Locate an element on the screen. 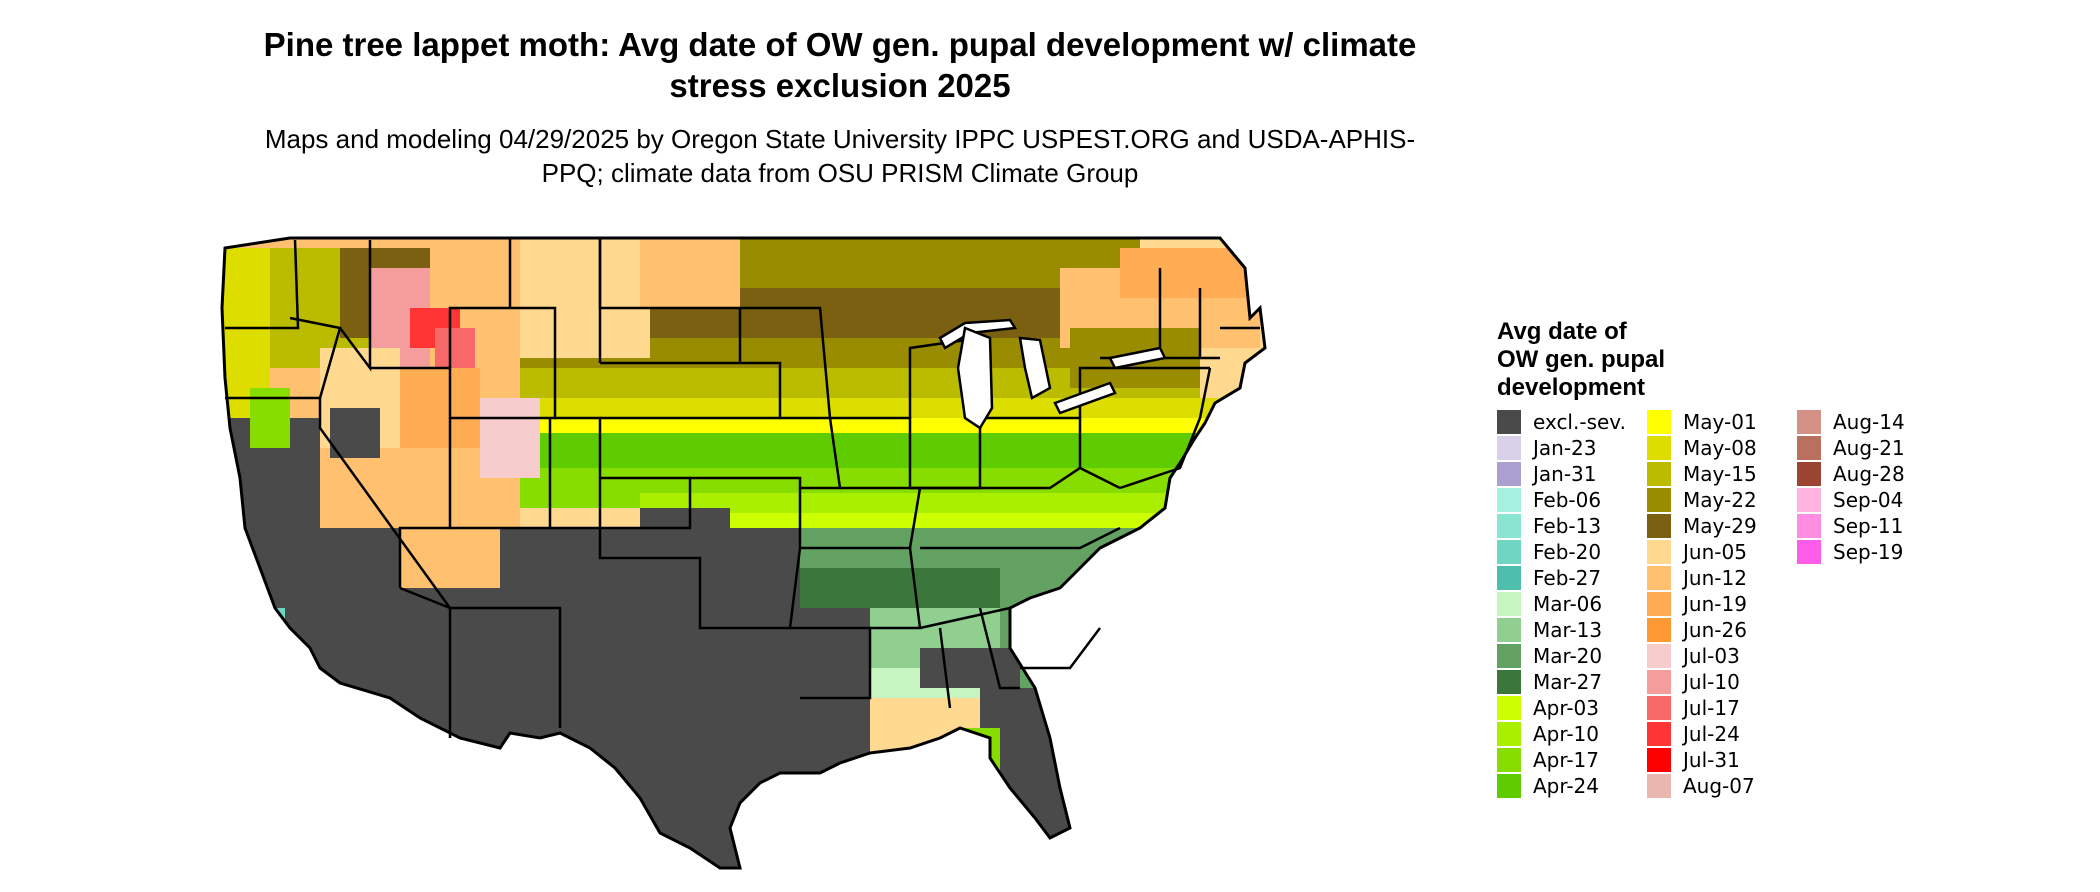 The height and width of the screenshot is (892, 2100). legend-label: Feb-27 is located at coordinates (1567, 578).